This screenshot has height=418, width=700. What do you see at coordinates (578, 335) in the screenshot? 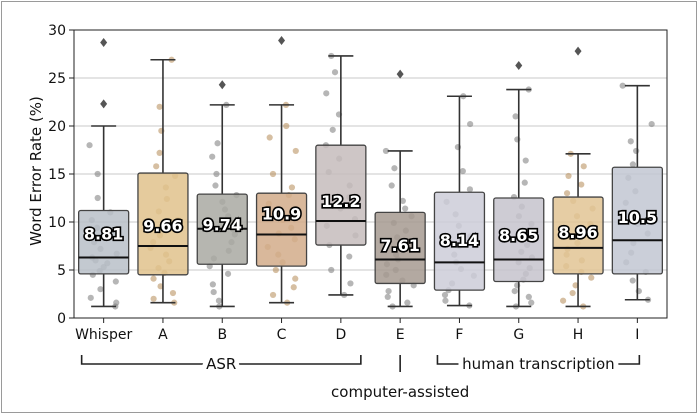
I see `x-tick-label-H: H` at bounding box center [578, 335].